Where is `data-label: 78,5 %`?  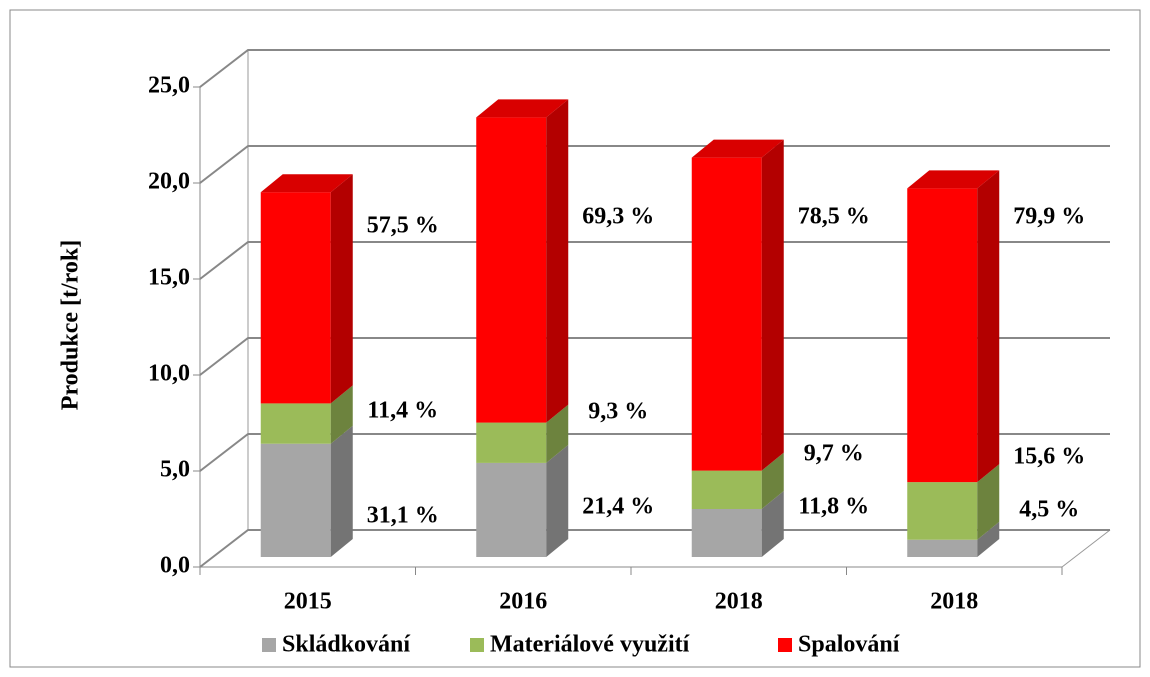 data-label: 78,5 % is located at coordinates (834, 217).